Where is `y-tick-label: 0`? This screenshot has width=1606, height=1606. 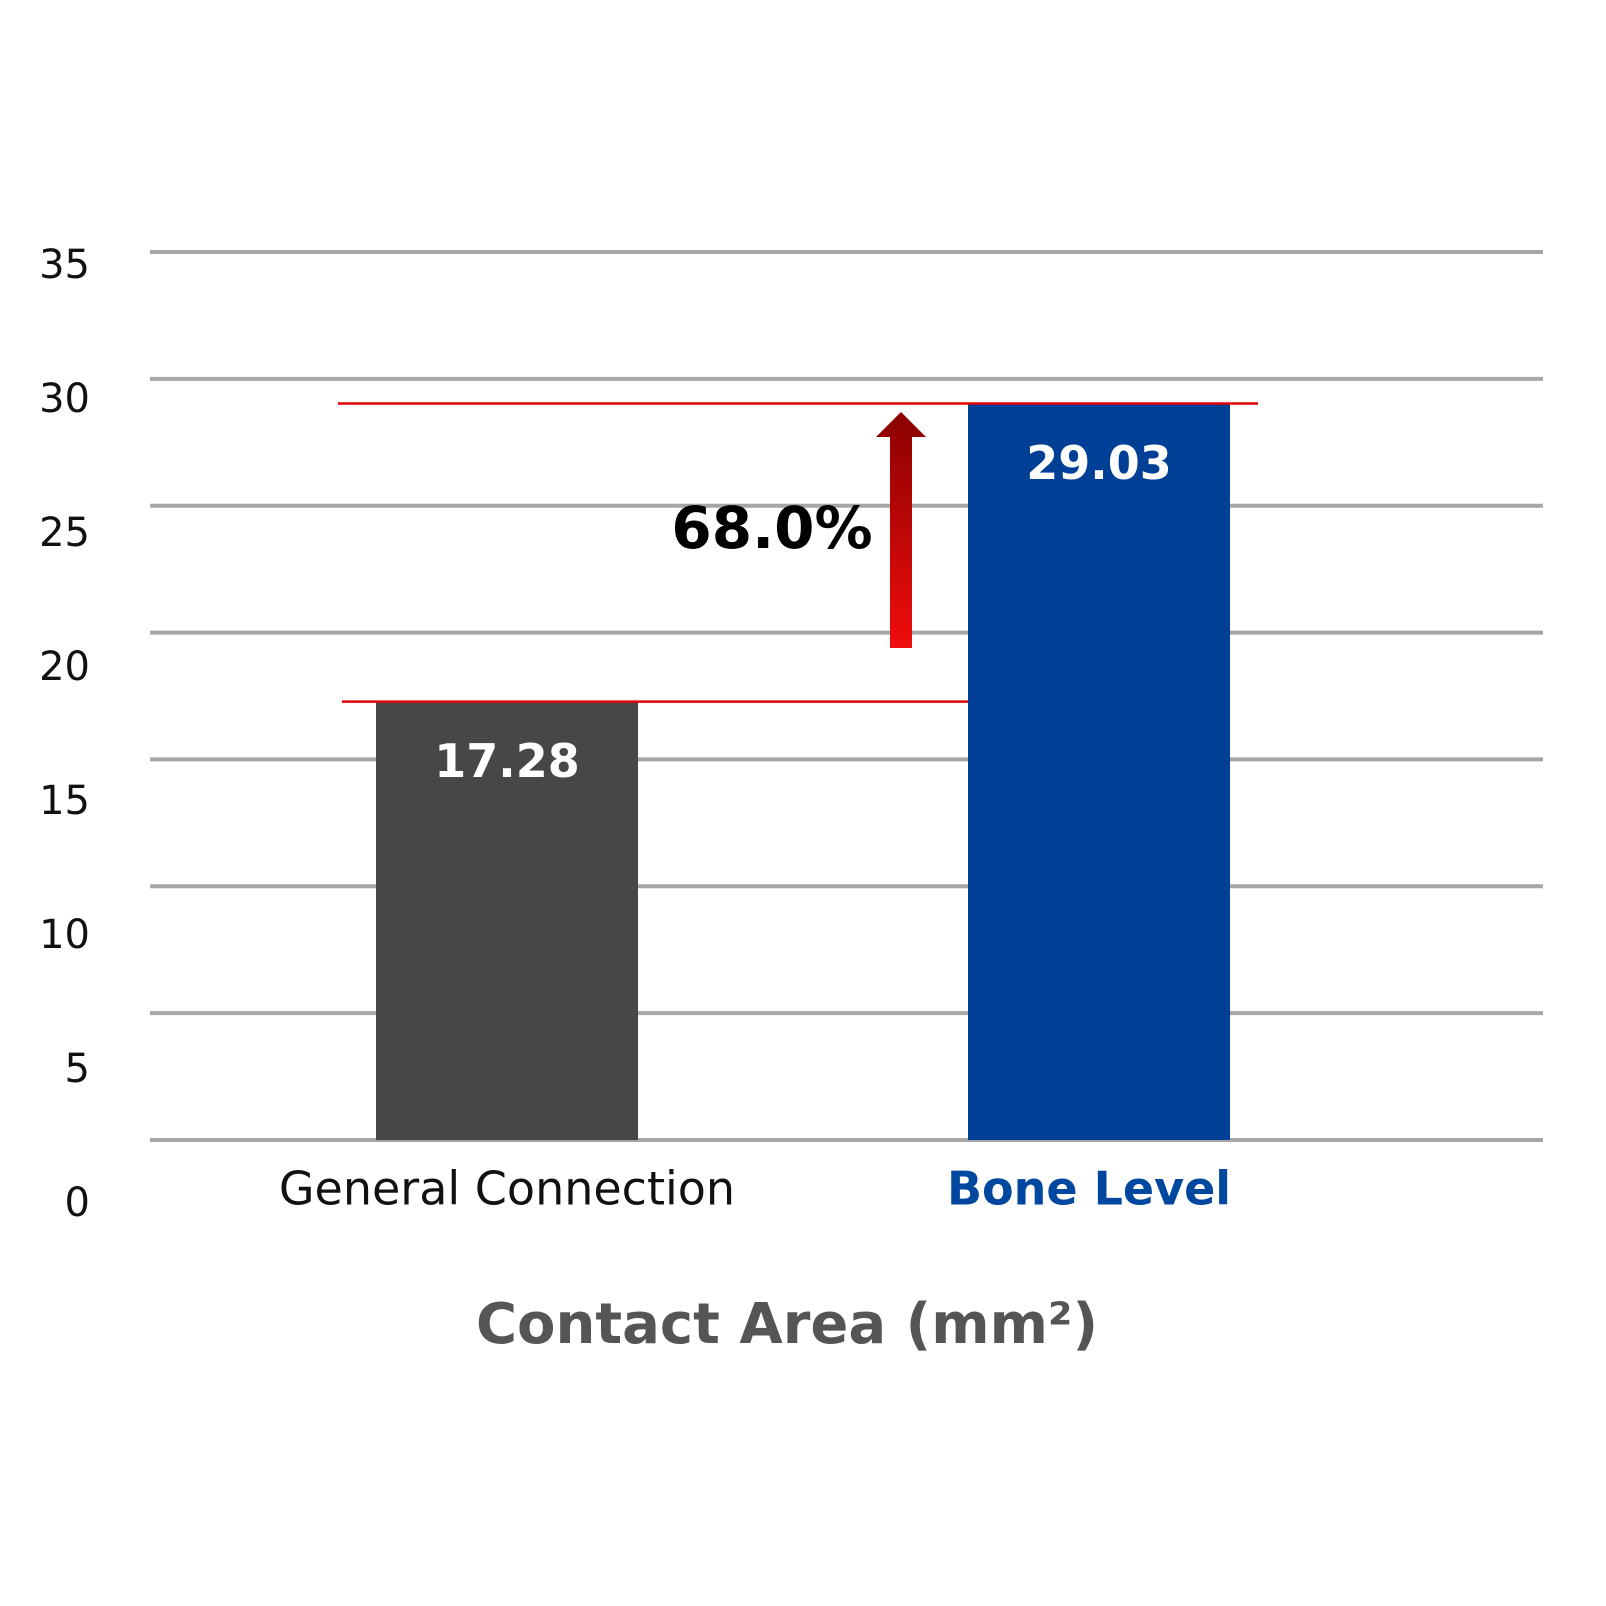 y-tick-label: 0 is located at coordinates (77, 1203).